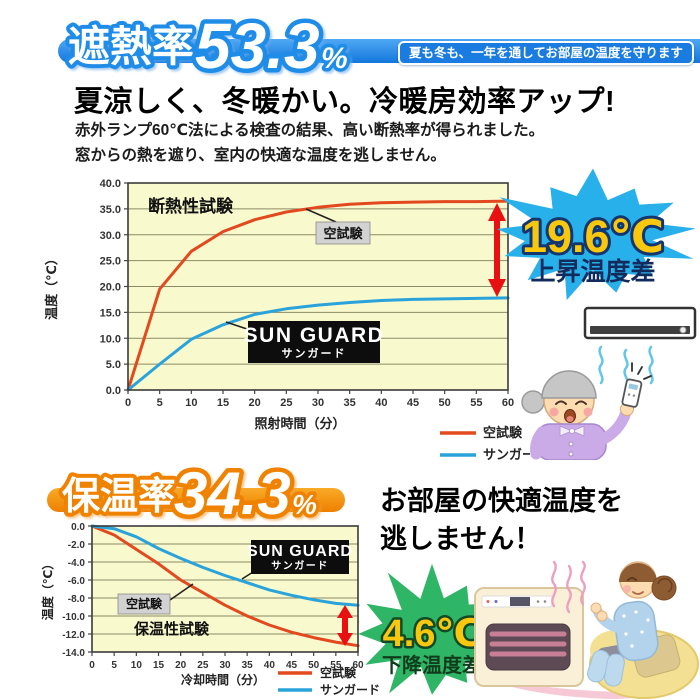  Describe the element at coordinates (304, 504) in the screenshot. I see `retention-rate-unit: %` at that location.